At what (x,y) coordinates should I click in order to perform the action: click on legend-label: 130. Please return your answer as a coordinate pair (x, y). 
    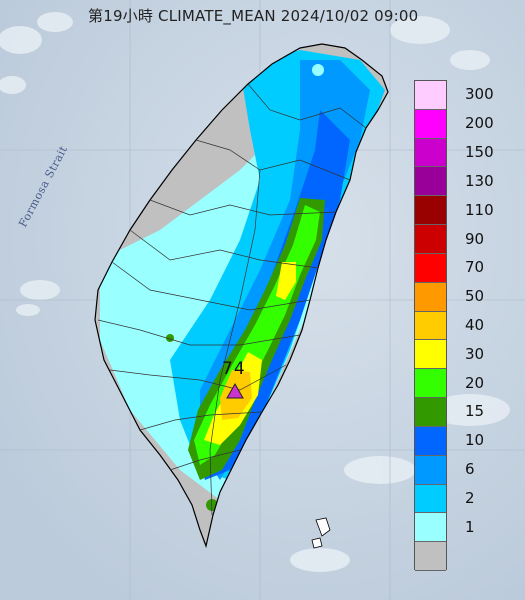
    Looking at the image, I should click on (479, 180).